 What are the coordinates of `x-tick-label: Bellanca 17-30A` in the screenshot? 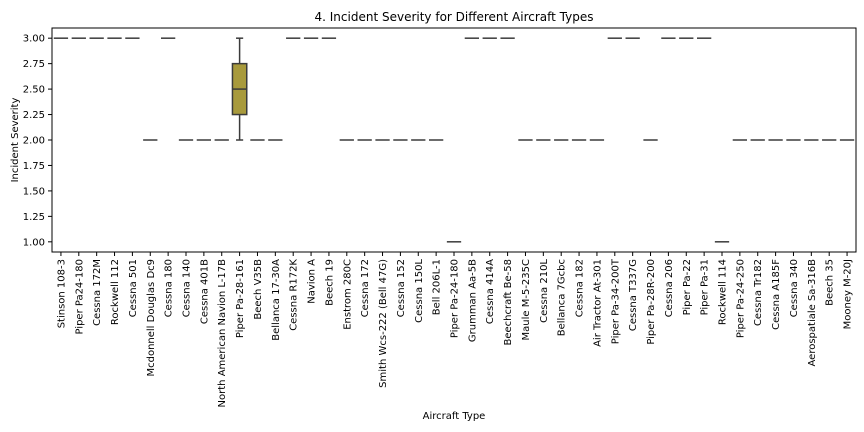 It's located at (276, 300).